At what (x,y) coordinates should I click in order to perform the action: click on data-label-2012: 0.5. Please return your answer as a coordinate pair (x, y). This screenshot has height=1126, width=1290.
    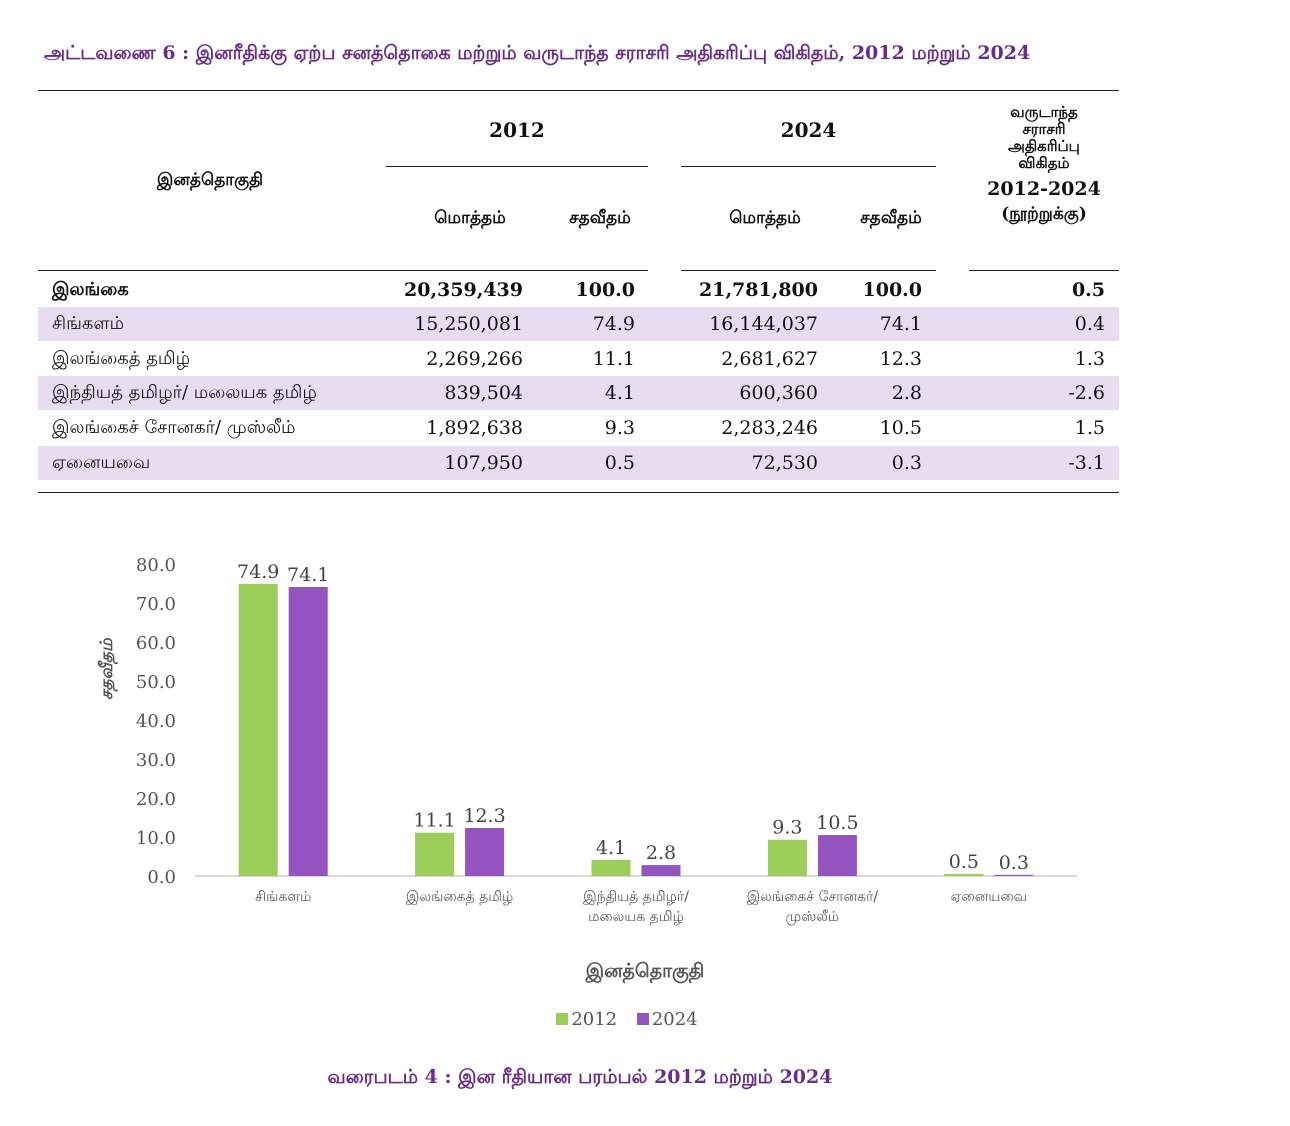
    Looking at the image, I should click on (964, 862).